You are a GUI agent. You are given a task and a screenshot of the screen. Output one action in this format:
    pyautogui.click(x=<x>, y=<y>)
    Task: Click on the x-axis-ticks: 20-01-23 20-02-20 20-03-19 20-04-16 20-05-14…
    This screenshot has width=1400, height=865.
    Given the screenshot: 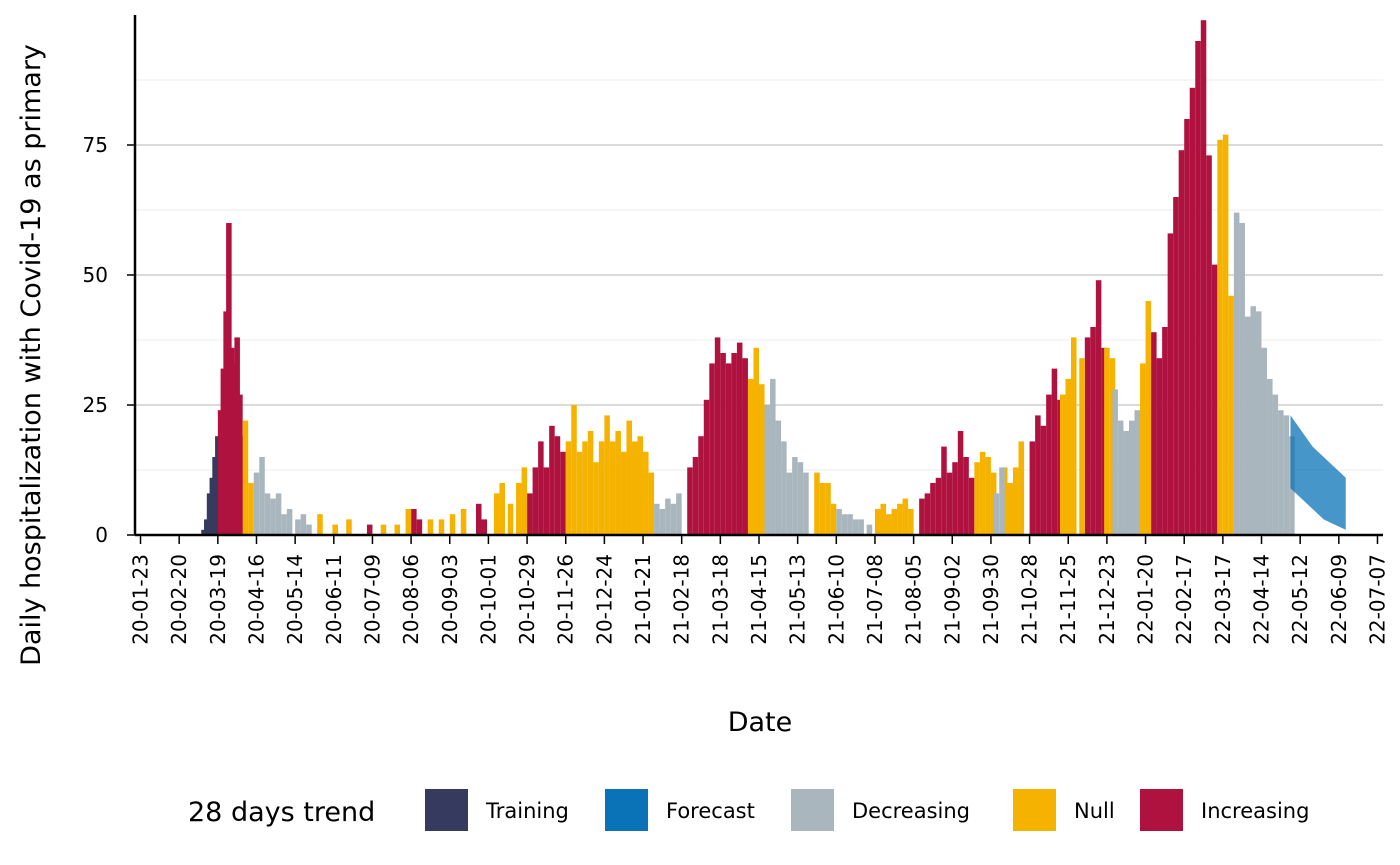 What is the action you would take?
    pyautogui.click(x=759, y=590)
    